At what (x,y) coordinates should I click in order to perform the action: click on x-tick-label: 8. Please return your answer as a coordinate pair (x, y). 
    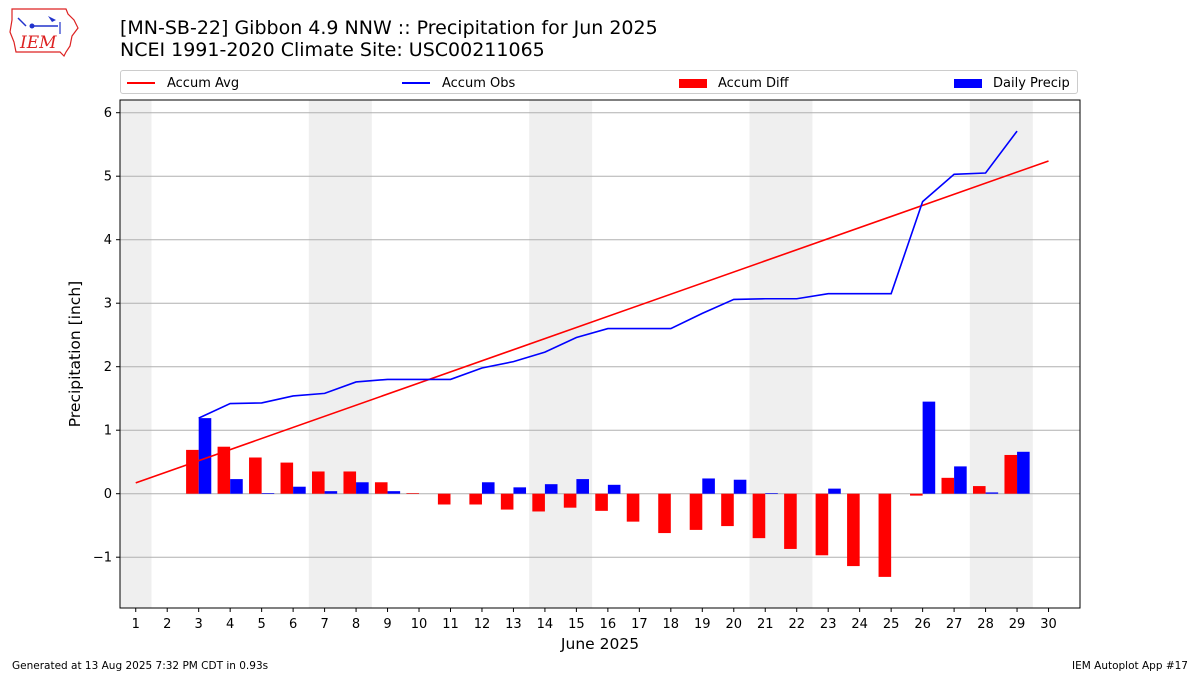
    Looking at the image, I should click on (356, 624).